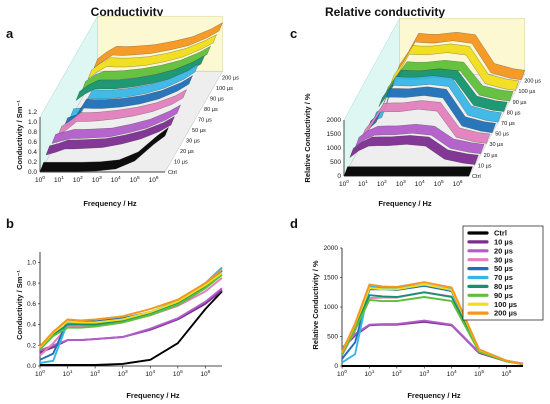 The height and width of the screenshot is (404, 550). What do you see at coordinates (420, 183) in the screenshot?
I see `panel-c-xtick-label: 10⁴` at bounding box center [420, 183].